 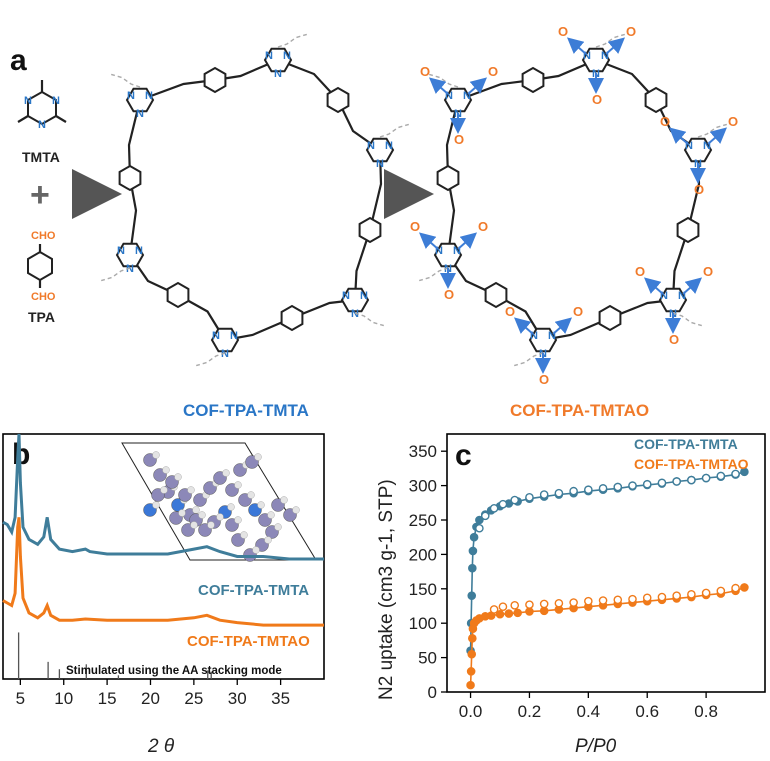 What do you see at coordinates (686, 444) in the screenshot?
I see `legend-tmta: COF-TPA-TMTA` at bounding box center [686, 444].